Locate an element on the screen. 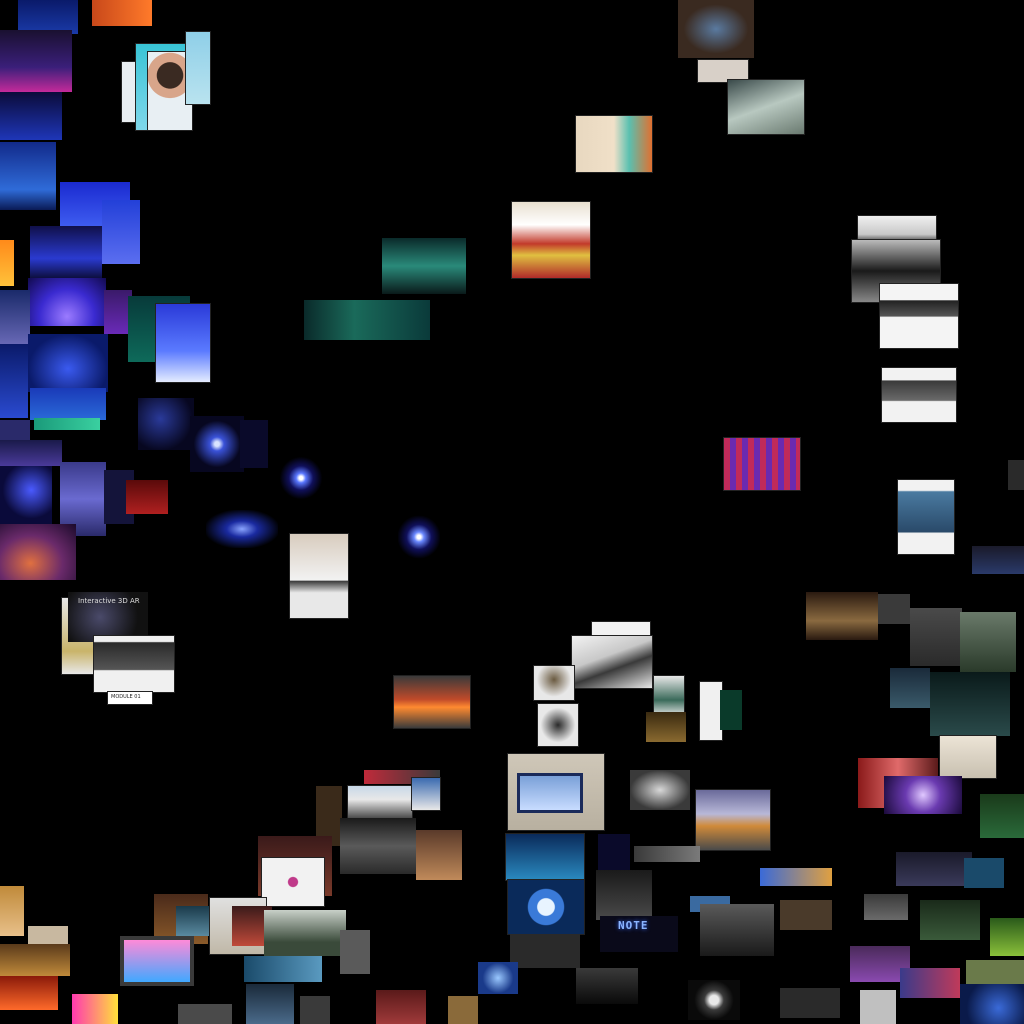 The width and height of the screenshot is (1024, 1024). collage-tile: Interactive 3D AR is located at coordinates (108, 617).